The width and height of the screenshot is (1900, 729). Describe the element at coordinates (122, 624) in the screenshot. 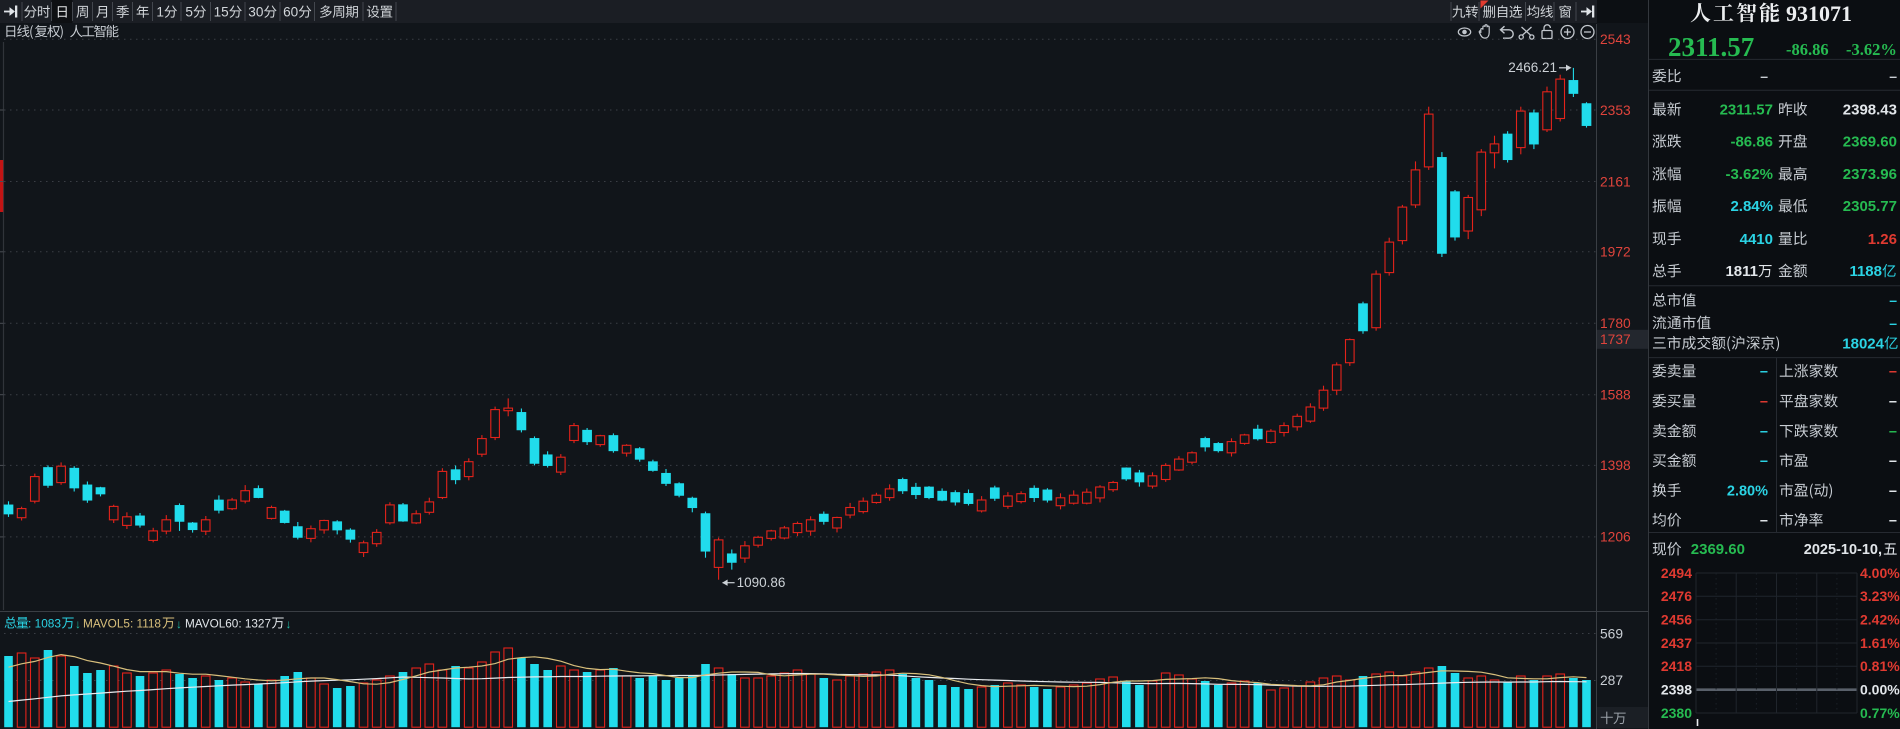

I see `svg-text: MAVOL5: 1118` at that location.